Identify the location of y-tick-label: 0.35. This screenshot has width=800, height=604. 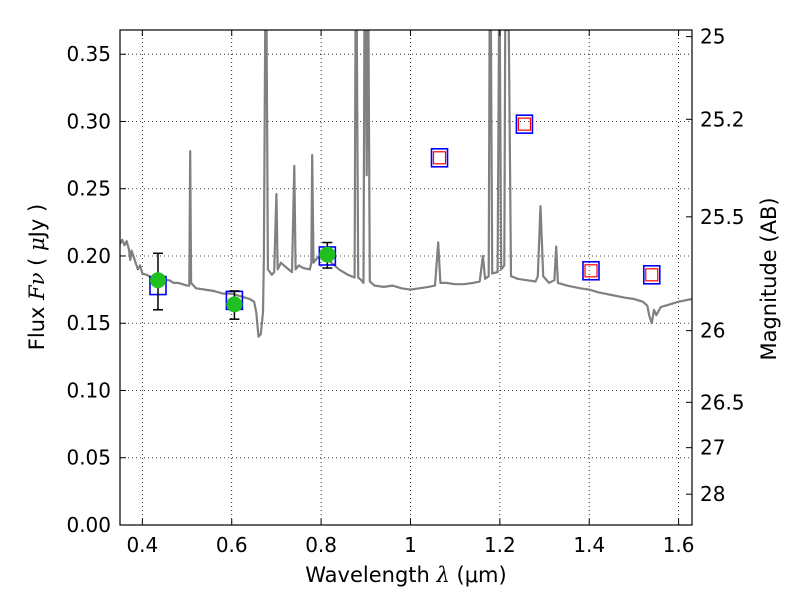
(88, 54).